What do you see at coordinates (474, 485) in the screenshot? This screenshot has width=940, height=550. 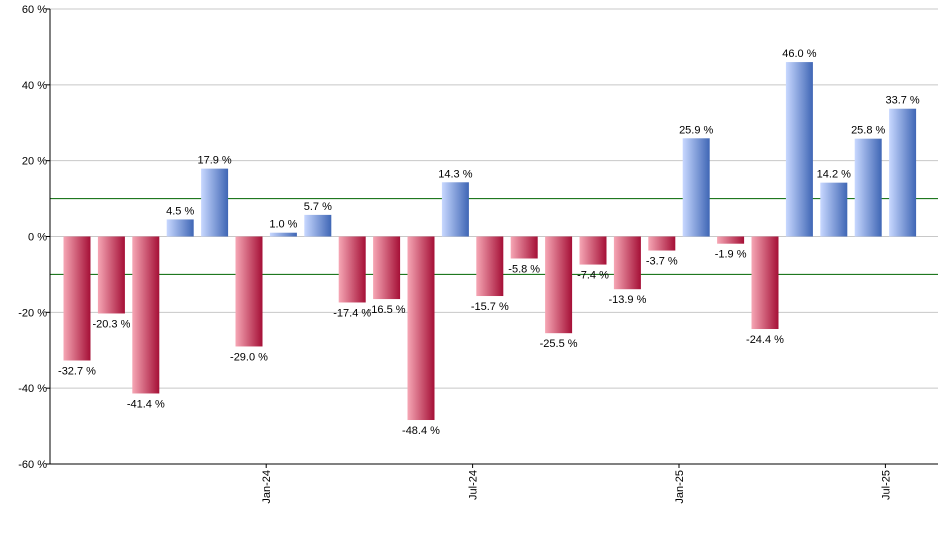 I see `x-tick-label: Jul-24` at bounding box center [474, 485].